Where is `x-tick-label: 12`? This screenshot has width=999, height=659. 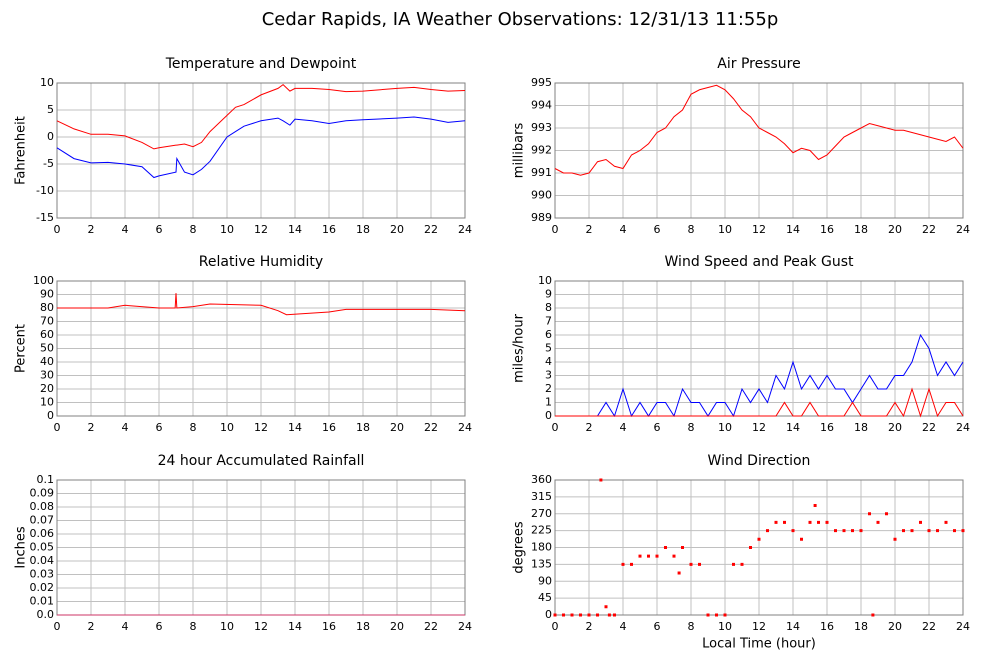
x-tick-label: 12 is located at coordinates (759, 626).